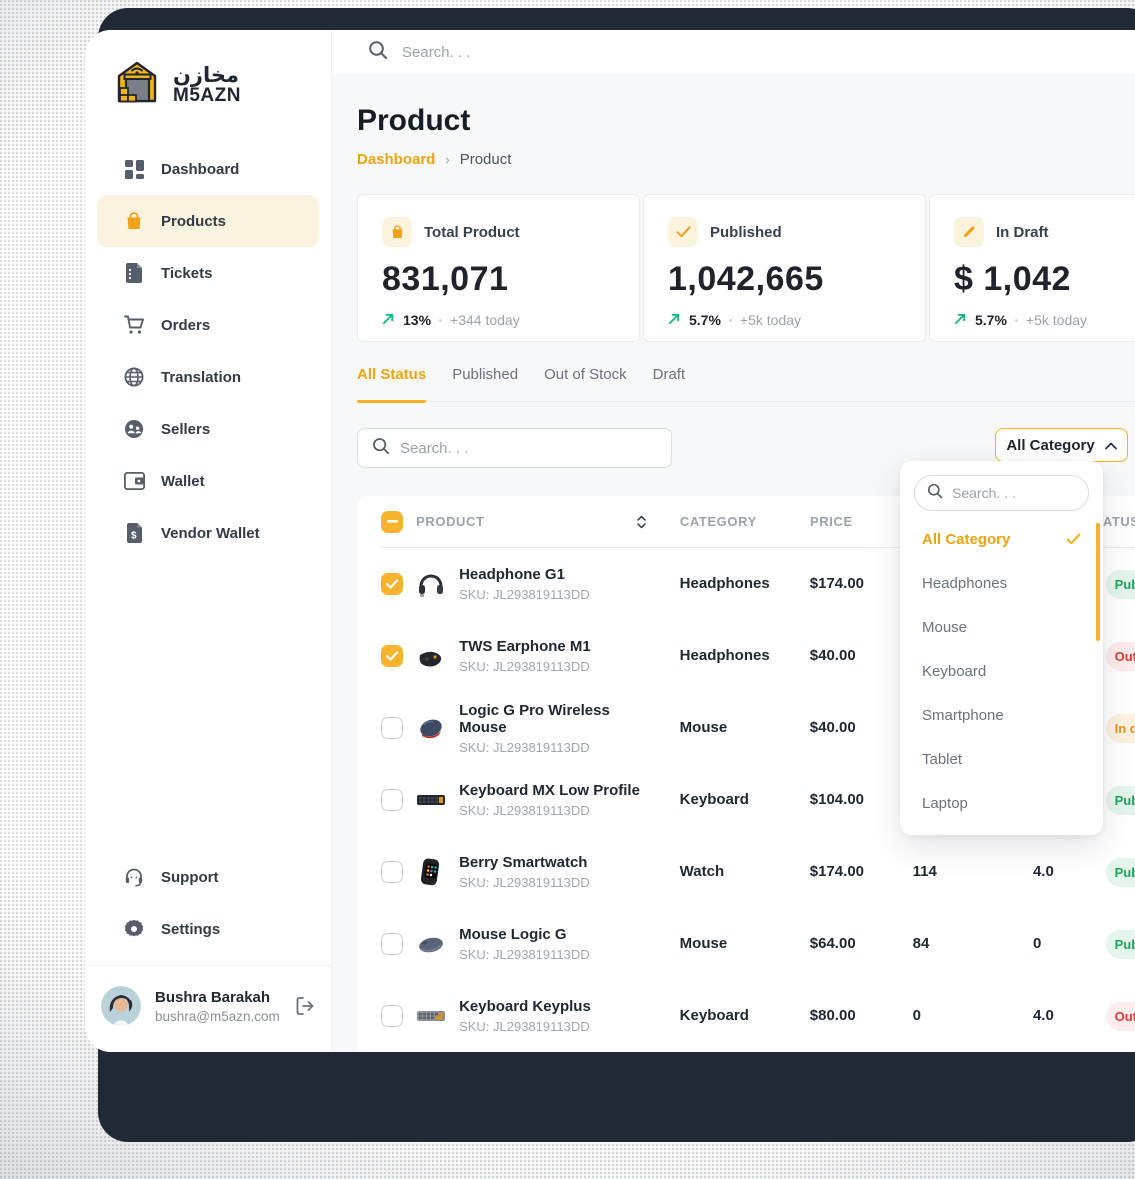 The width and height of the screenshot is (1135, 1179). Describe the element at coordinates (831, 521) in the screenshot. I see `column-header-price: PRICE` at that location.